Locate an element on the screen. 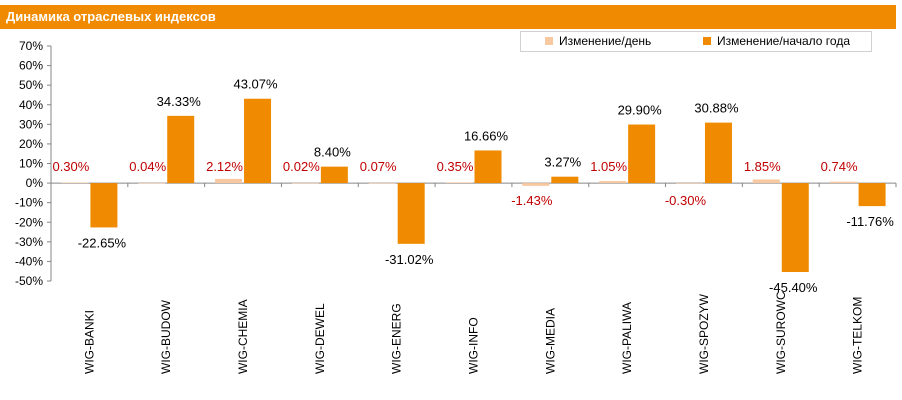 The width and height of the screenshot is (902, 400). x-category-label: WIG-BANKI is located at coordinates (89, 342).